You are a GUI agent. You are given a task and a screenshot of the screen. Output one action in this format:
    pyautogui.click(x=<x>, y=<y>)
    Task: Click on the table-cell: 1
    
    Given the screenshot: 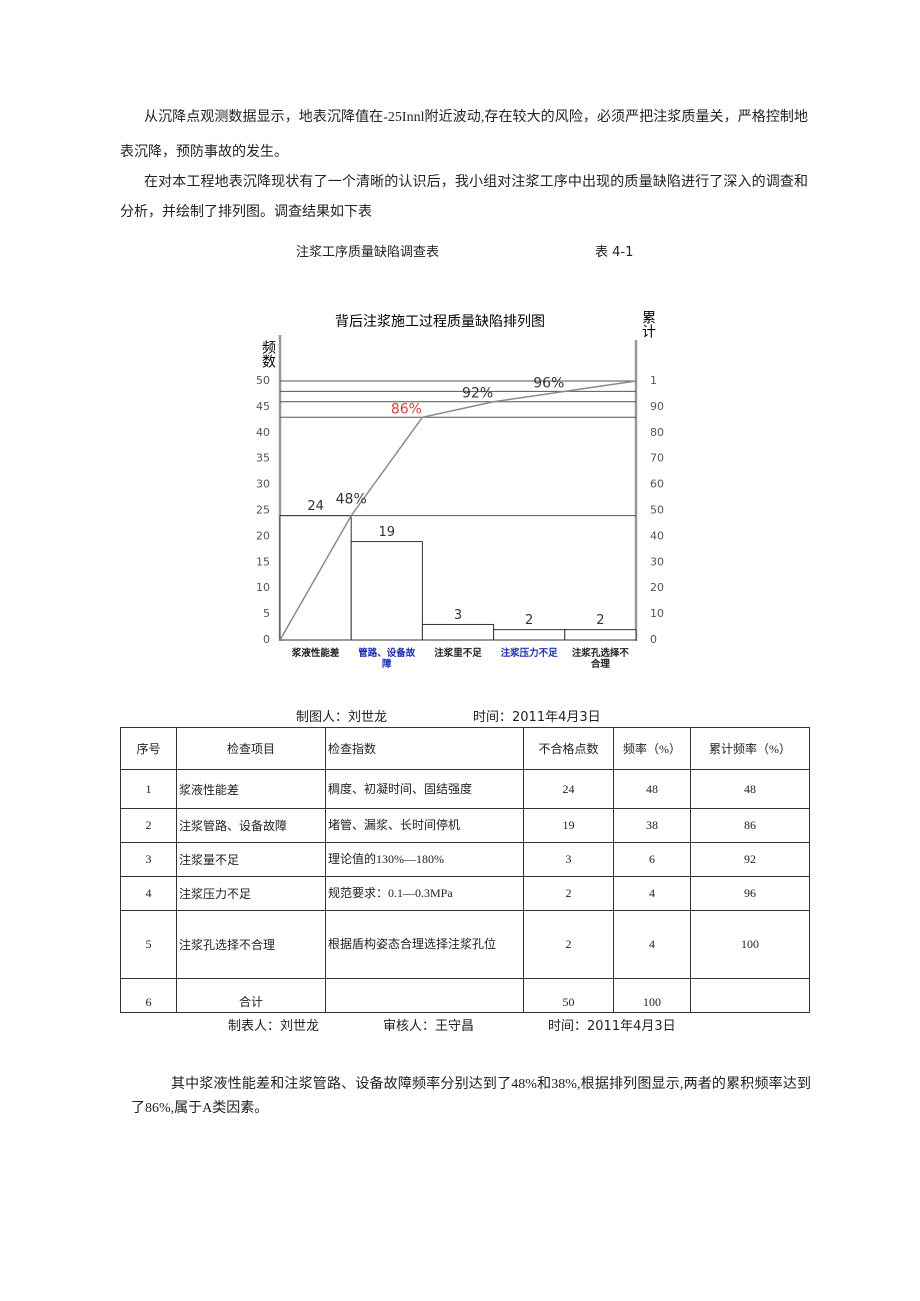 What is the action you would take?
    pyautogui.click(x=148, y=789)
    